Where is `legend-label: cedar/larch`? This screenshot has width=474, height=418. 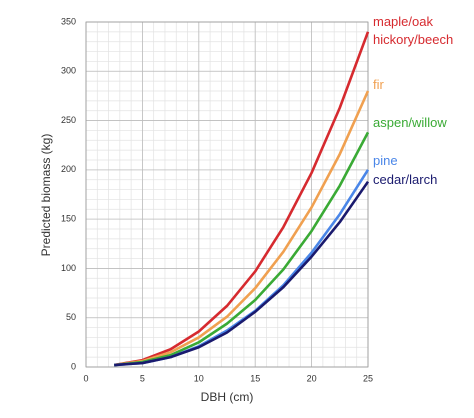
legend-label: cedar/larch is located at coordinates (405, 179).